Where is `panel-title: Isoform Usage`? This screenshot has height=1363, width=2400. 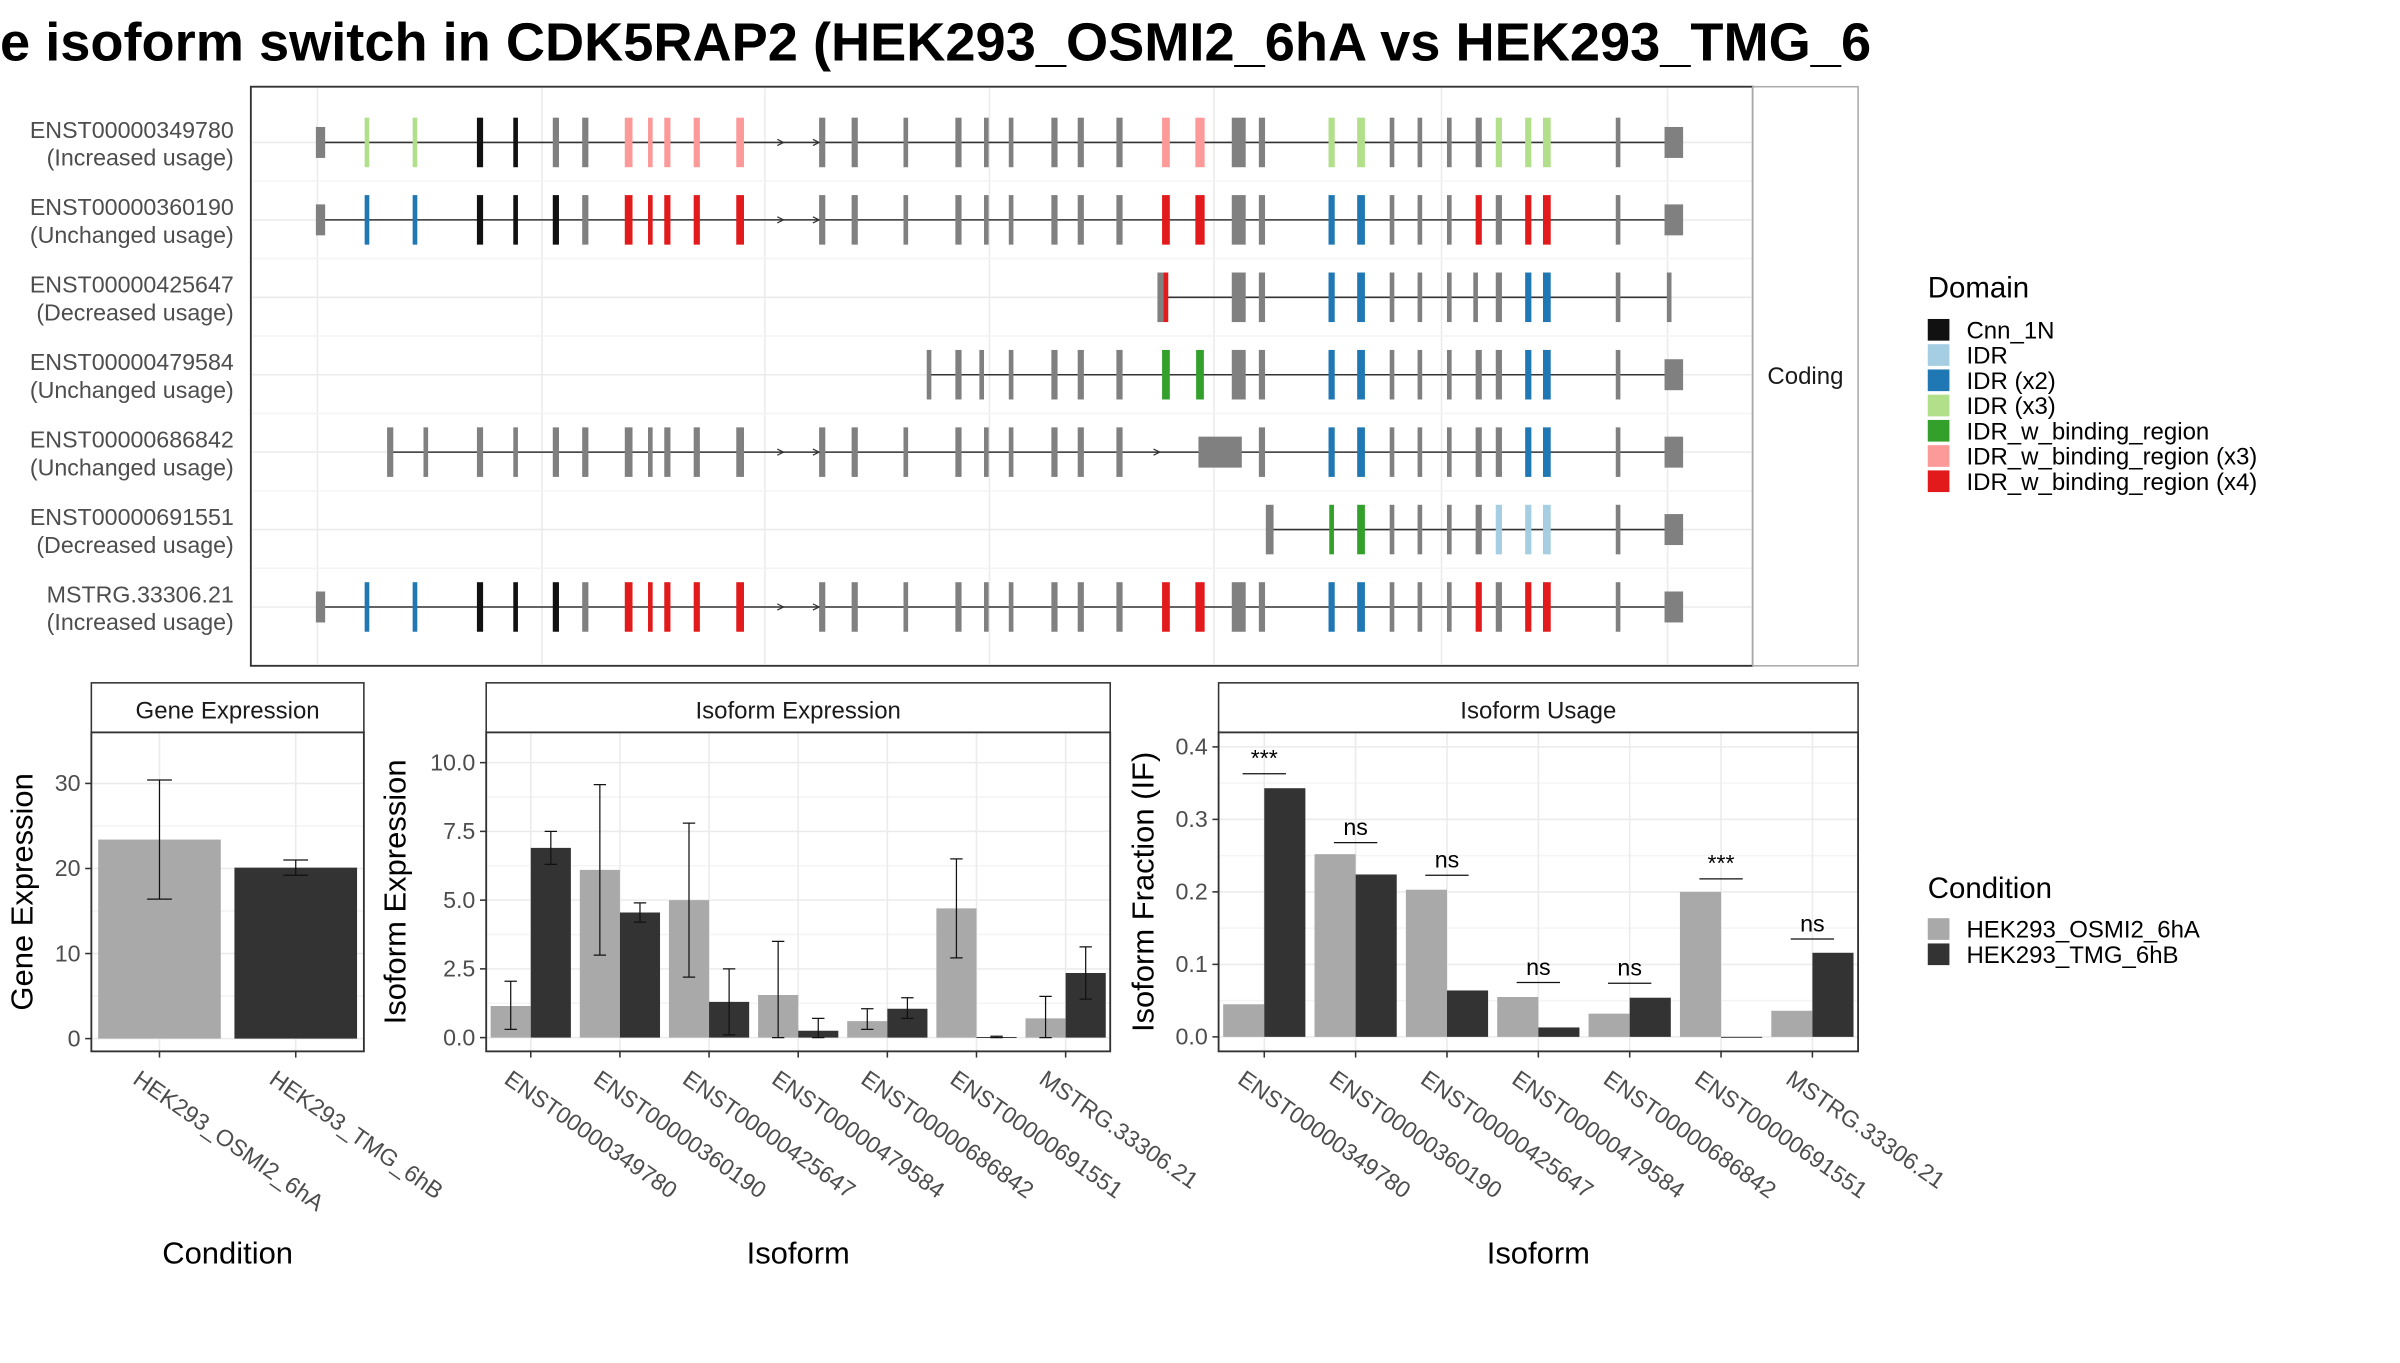 panel-title: Isoform Usage is located at coordinates (1538, 710).